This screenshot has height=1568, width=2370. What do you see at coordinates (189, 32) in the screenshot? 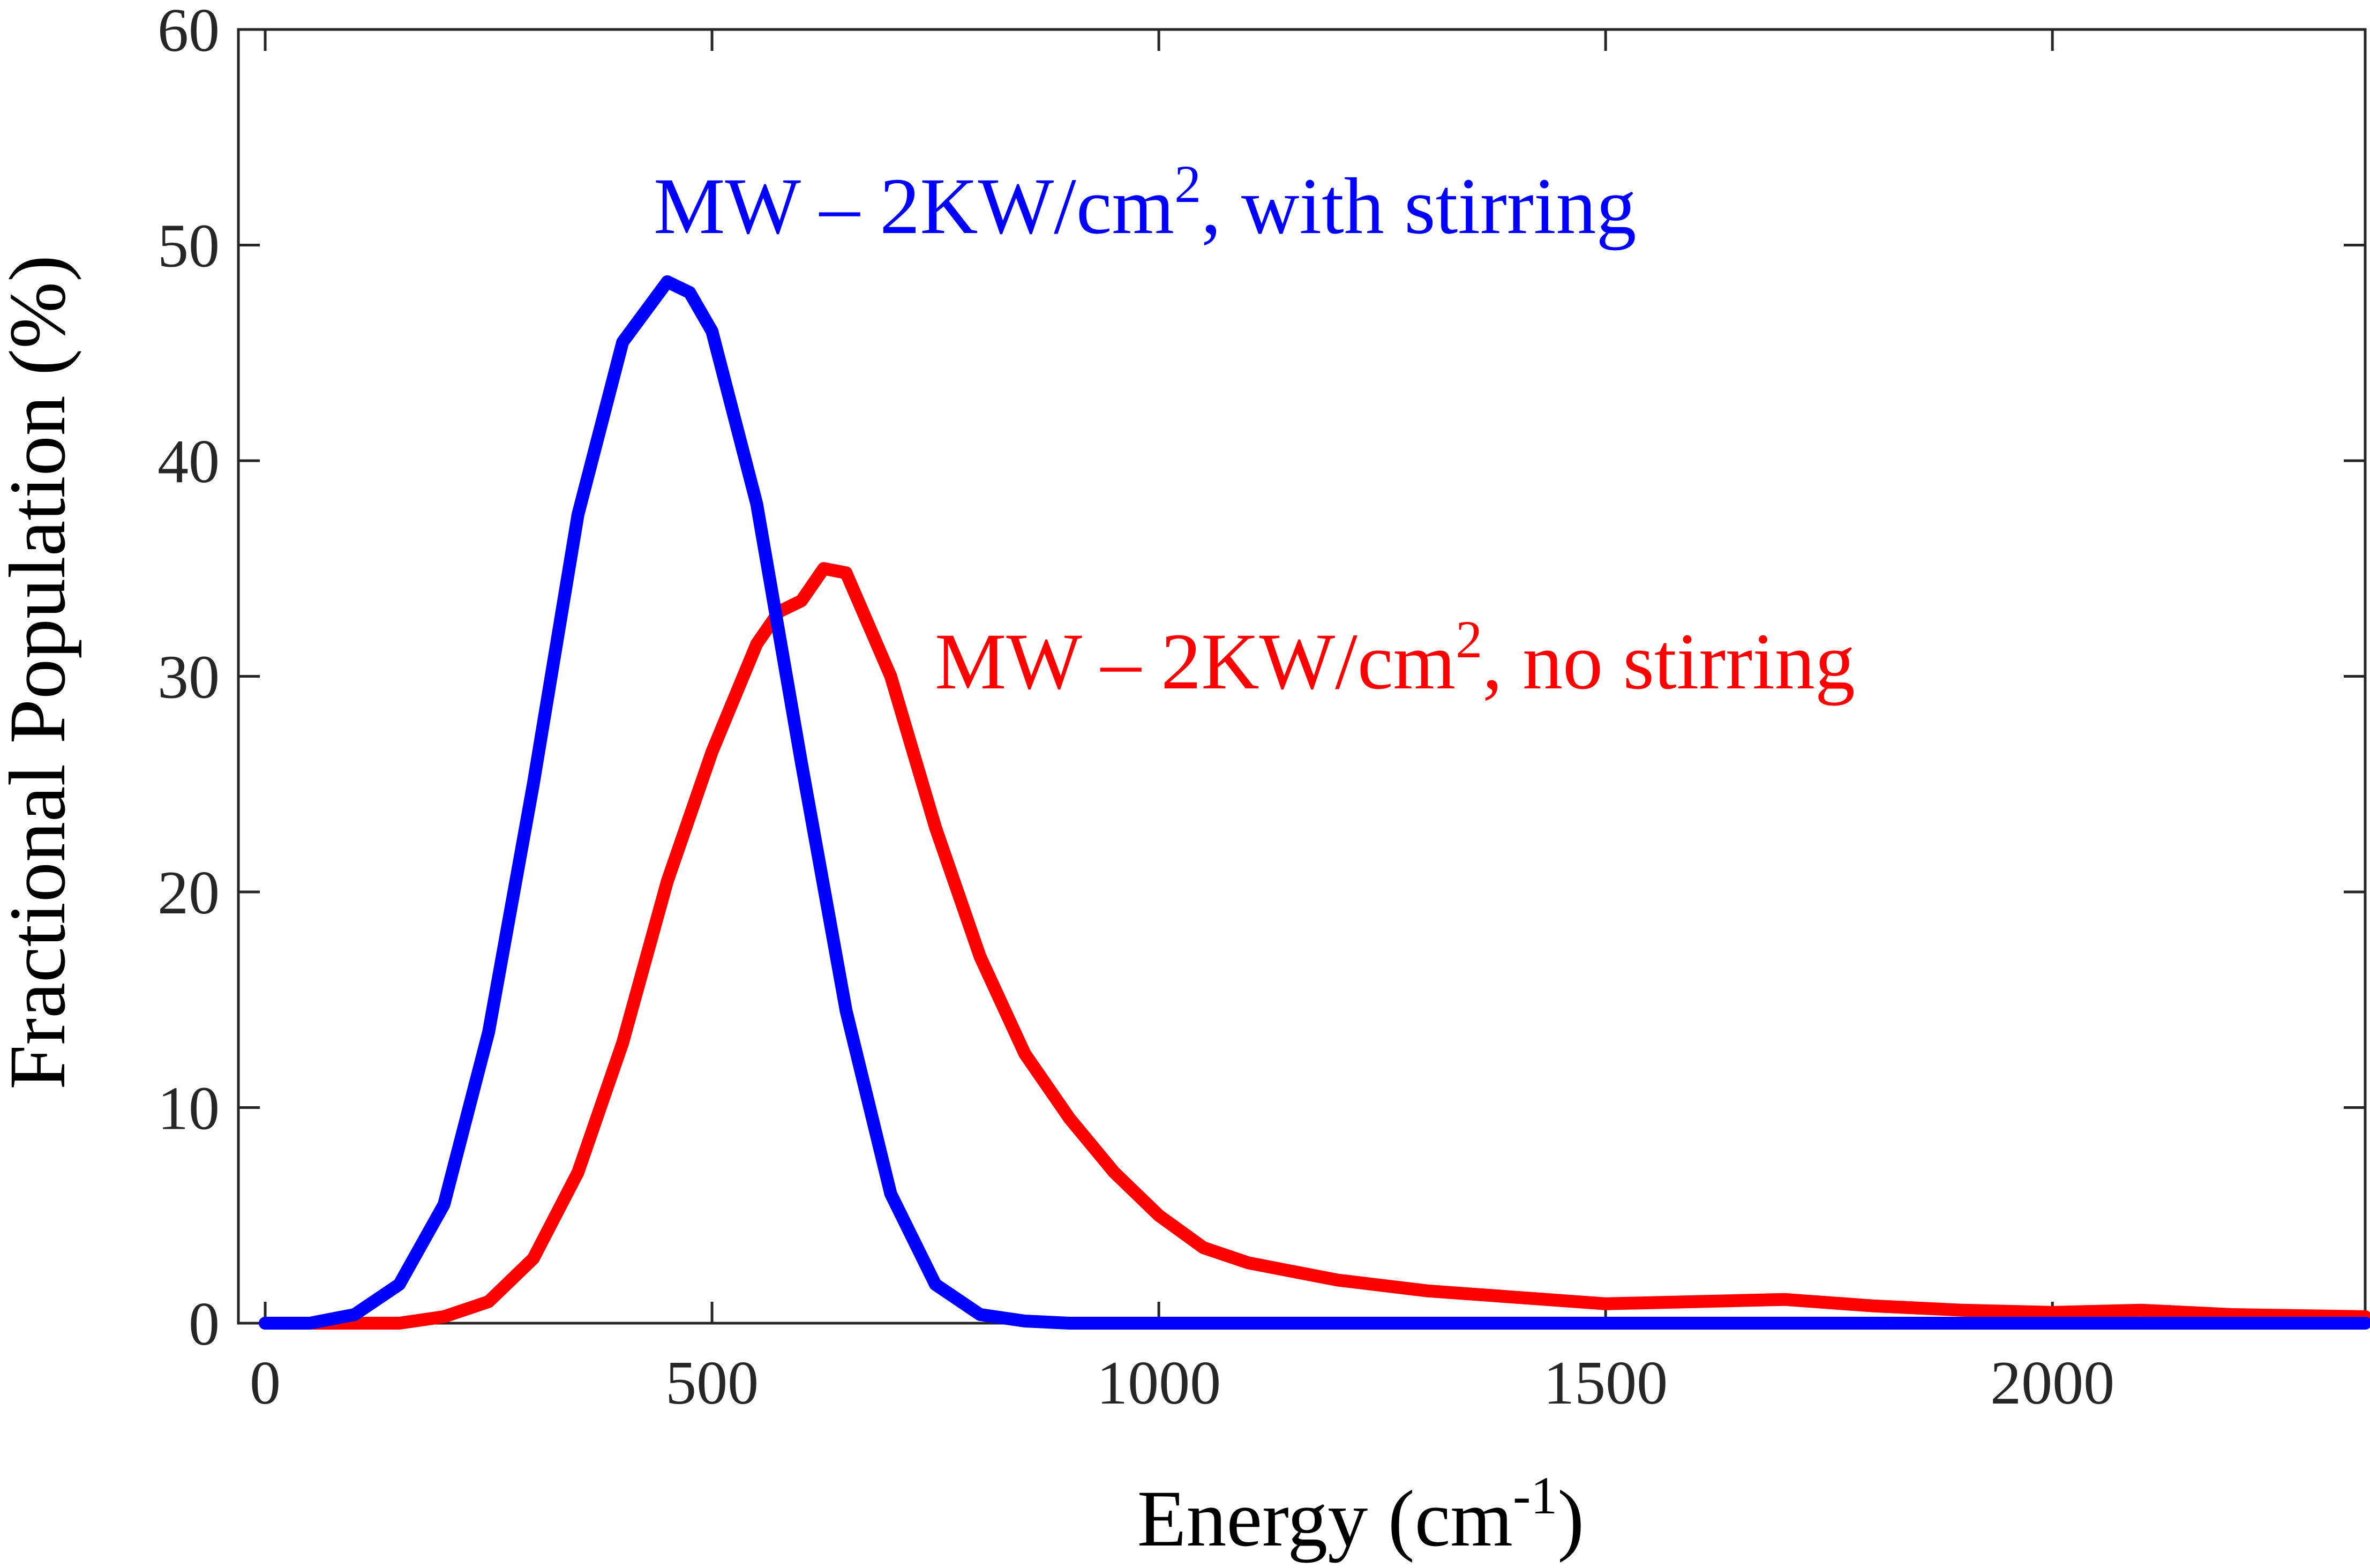
I see `y-tick-label: 60` at bounding box center [189, 32].